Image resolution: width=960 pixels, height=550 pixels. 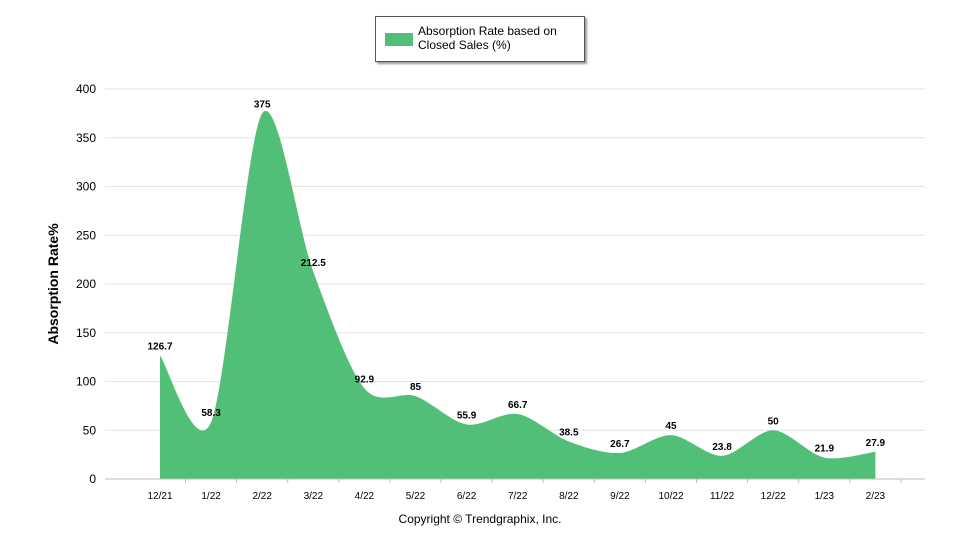 What do you see at coordinates (53, 284) in the screenshot?
I see `y-axis-title: Absorption Rate%` at bounding box center [53, 284].